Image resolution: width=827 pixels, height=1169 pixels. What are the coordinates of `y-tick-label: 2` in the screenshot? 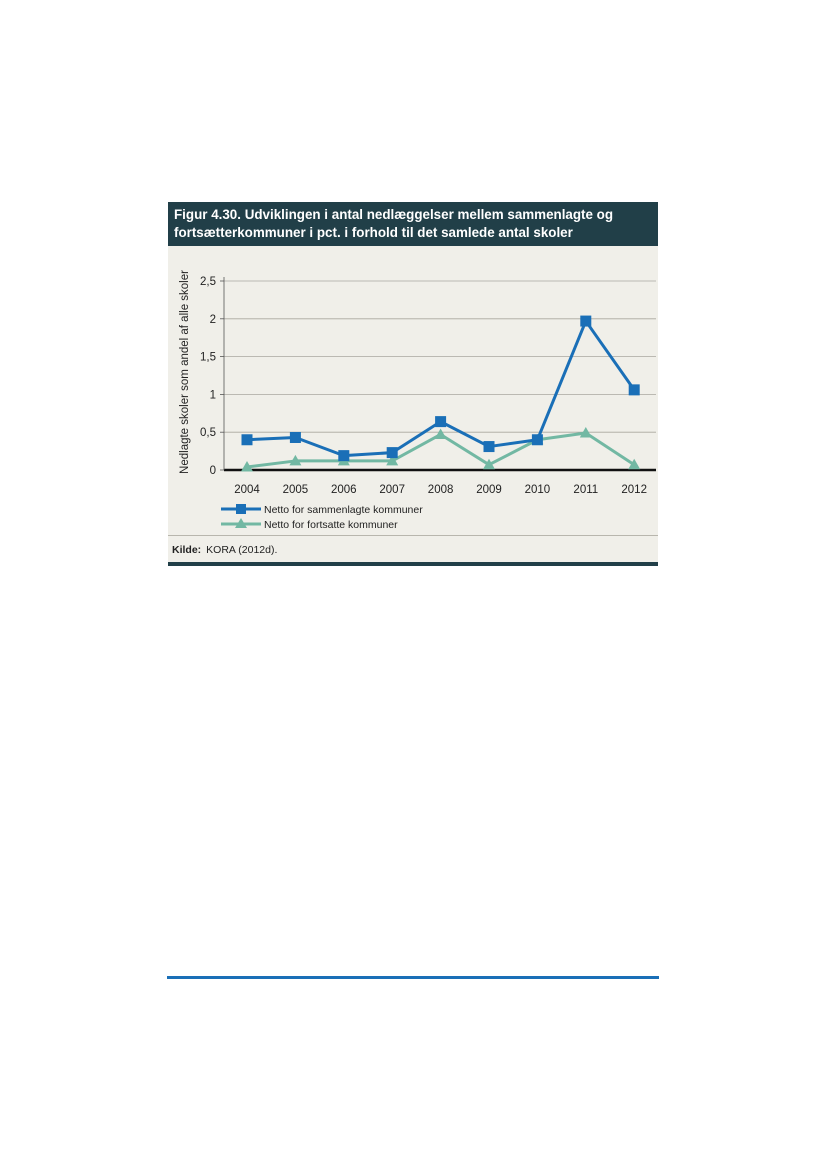 It's located at (213, 320).